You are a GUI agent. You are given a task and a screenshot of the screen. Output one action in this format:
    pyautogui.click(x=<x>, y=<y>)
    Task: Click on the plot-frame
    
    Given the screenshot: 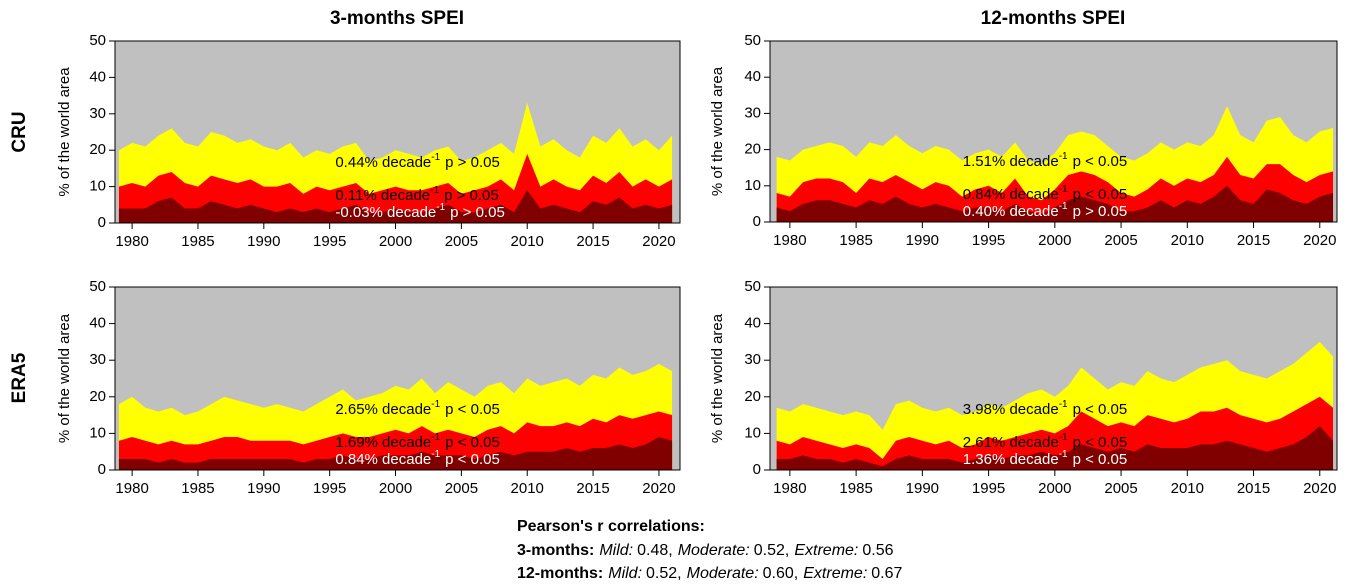 What is the action you would take?
    pyautogui.click(x=397, y=132)
    